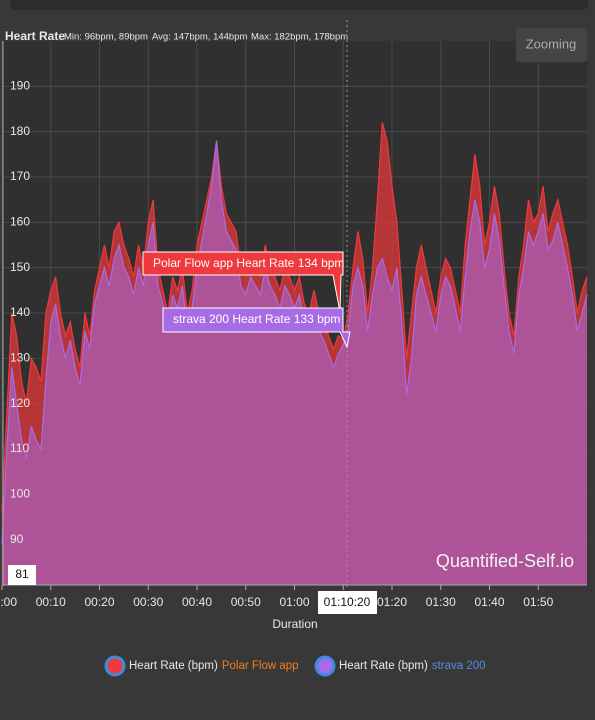 This screenshot has width=595, height=720. Describe the element at coordinates (35, 36) in the screenshot. I see `chart-title: Heart Rate` at that location.